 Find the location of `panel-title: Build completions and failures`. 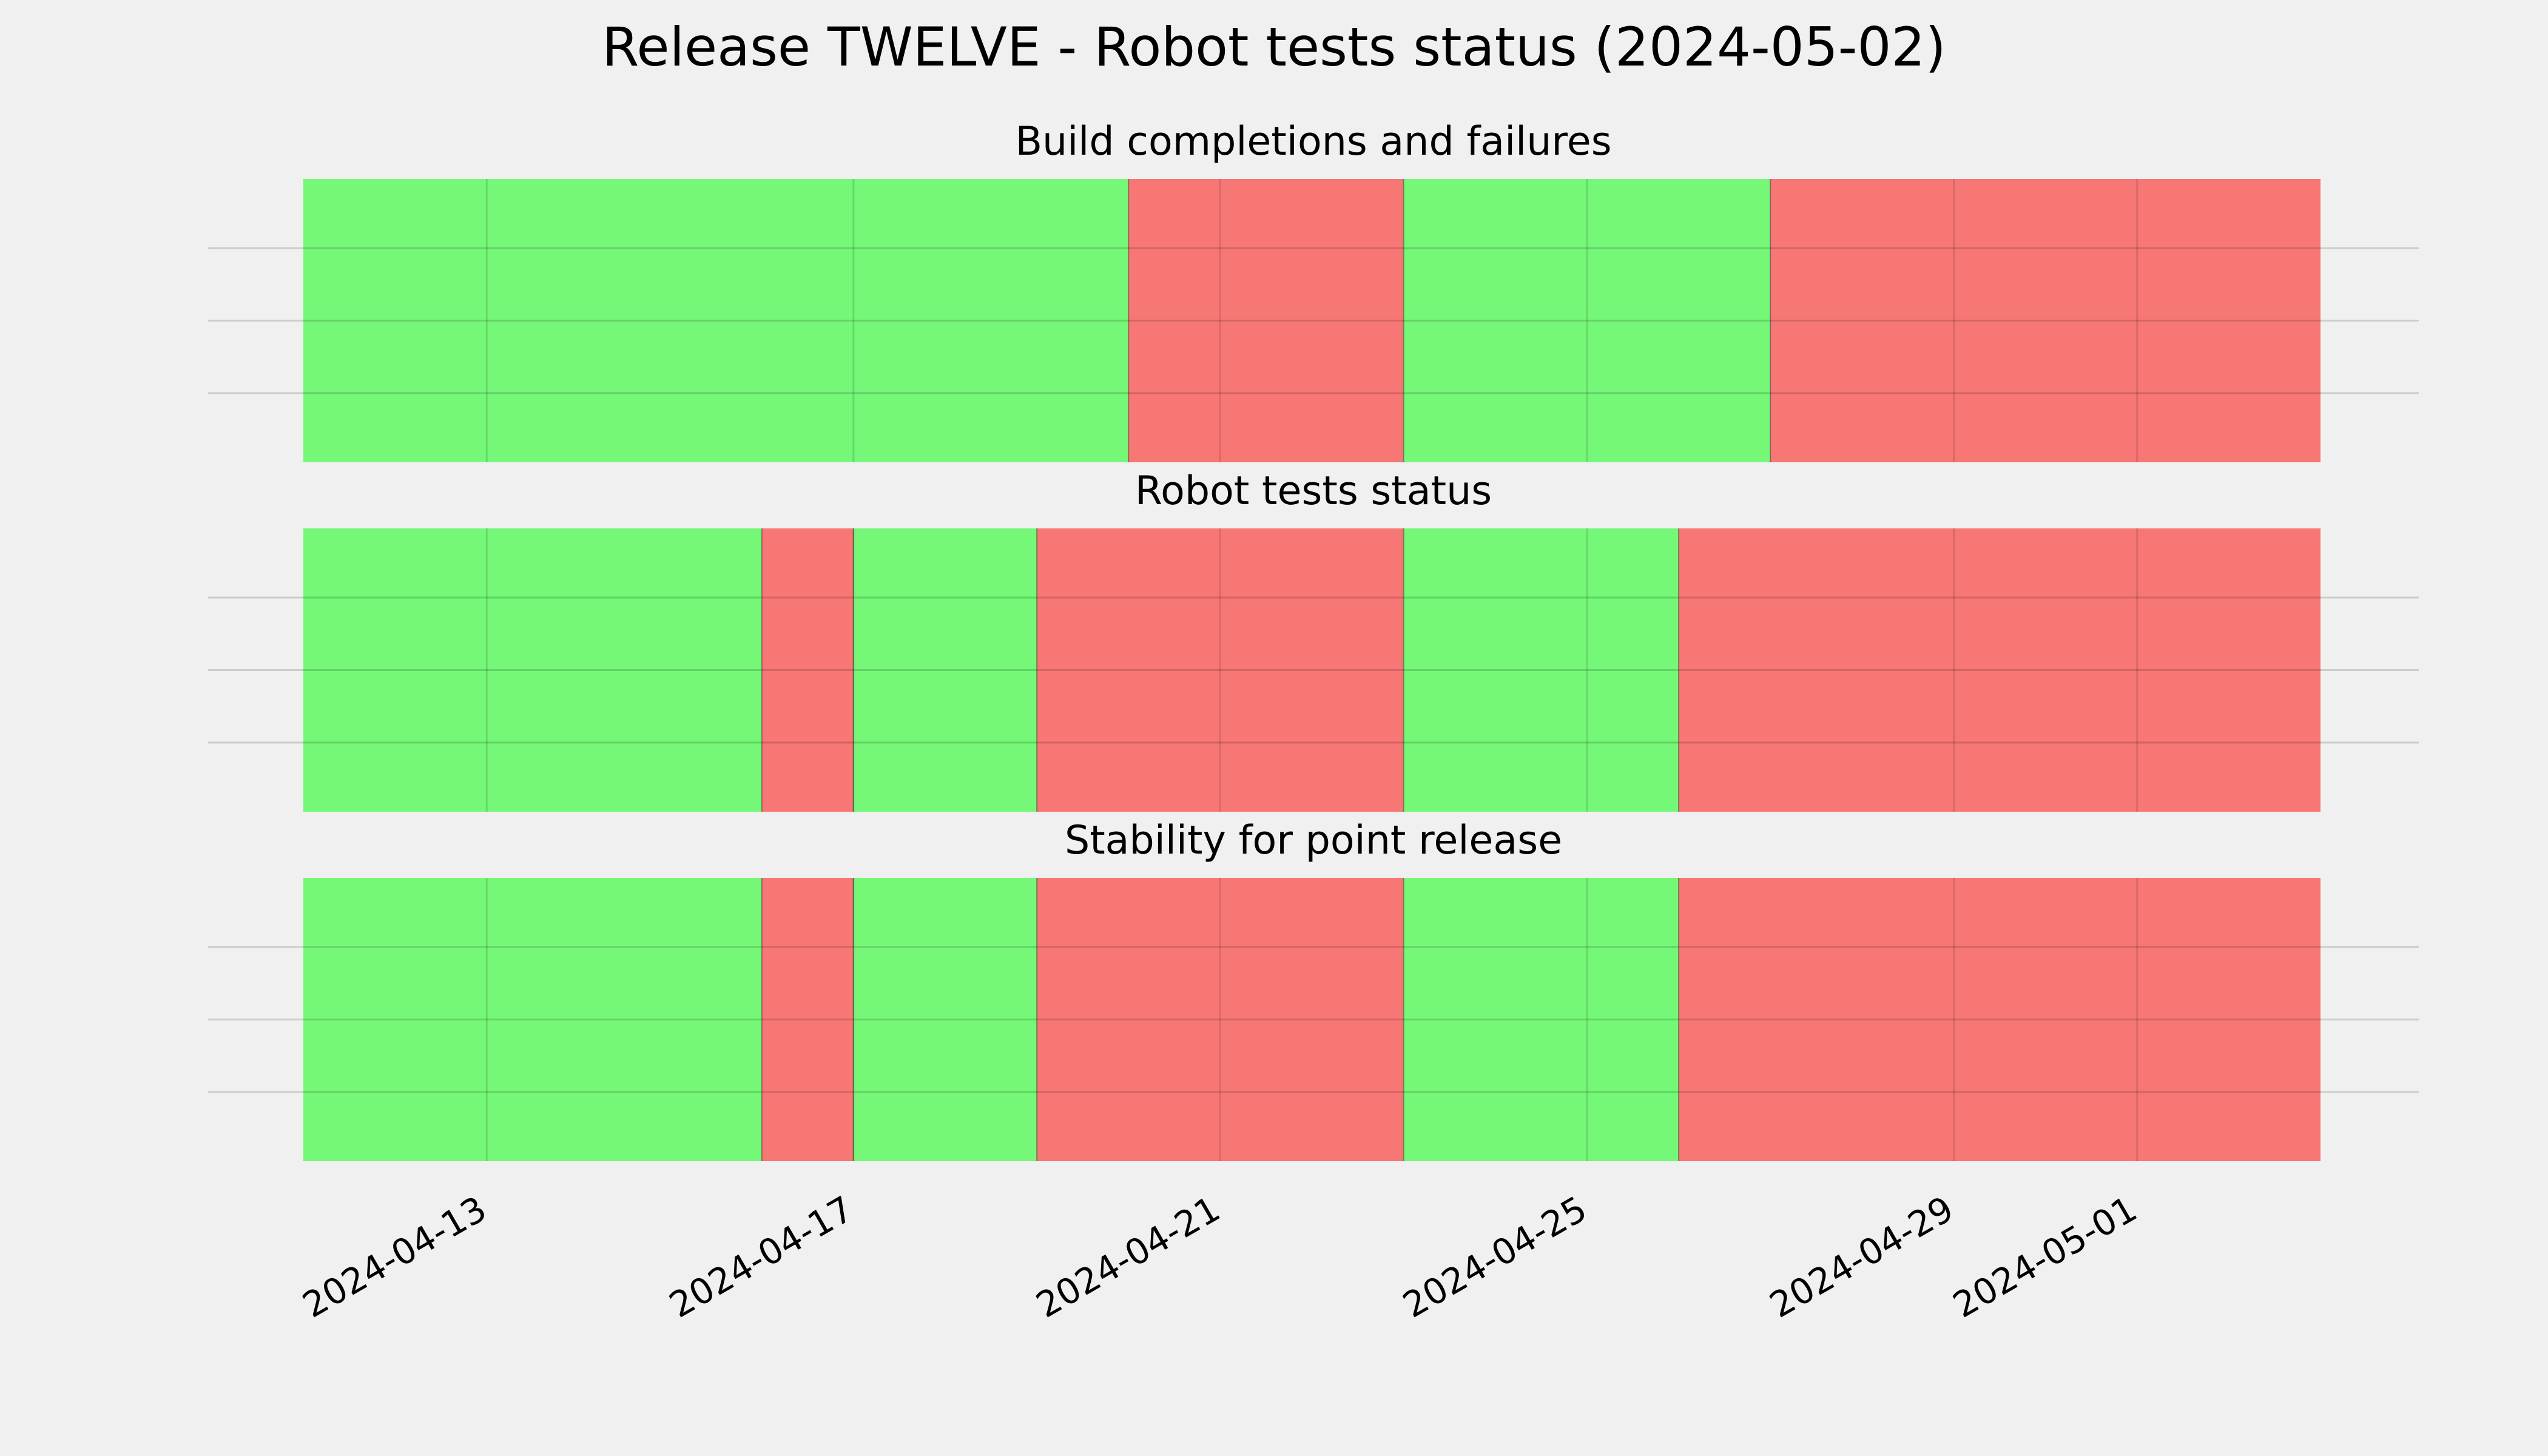

panel-title: Build completions and failures is located at coordinates (1313, 141).